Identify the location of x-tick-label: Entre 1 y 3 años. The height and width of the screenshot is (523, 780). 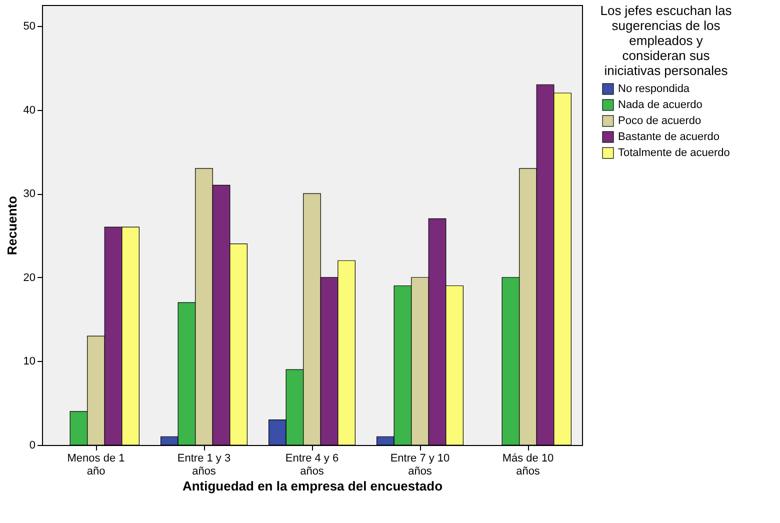
(204, 465).